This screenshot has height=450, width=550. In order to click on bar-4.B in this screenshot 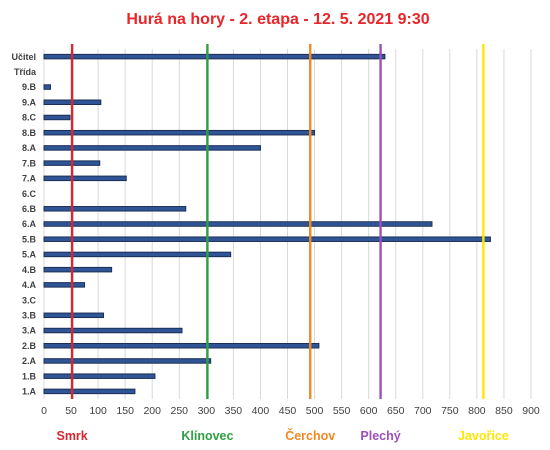, I will do `click(78, 269)`.